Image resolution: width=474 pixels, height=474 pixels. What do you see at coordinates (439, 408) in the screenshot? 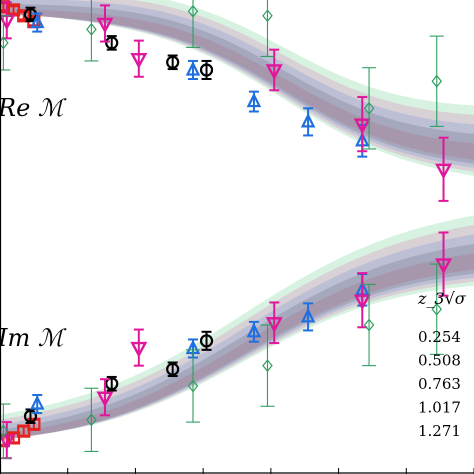
I see `legend-entry-1-017: 1.017` at bounding box center [439, 408].